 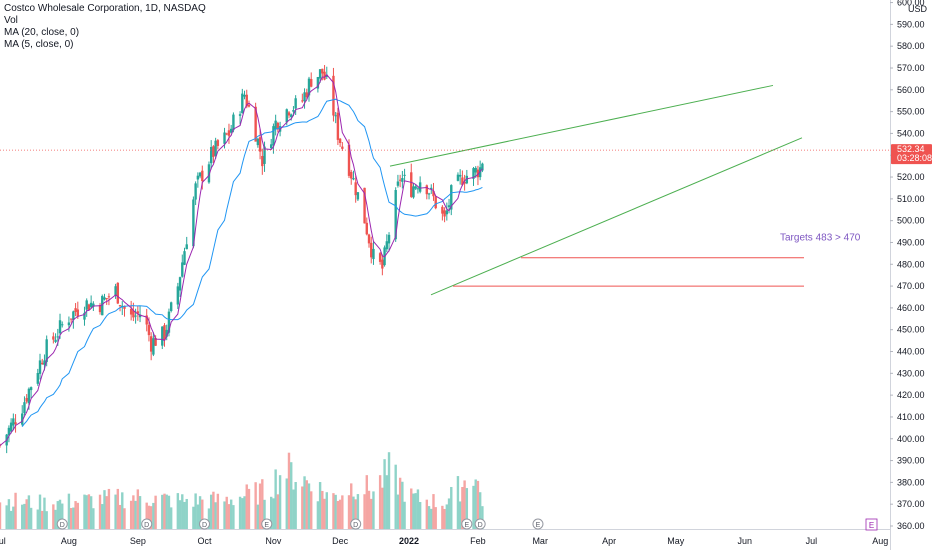 I want to click on event-marker-label: D, so click(x=146, y=525).